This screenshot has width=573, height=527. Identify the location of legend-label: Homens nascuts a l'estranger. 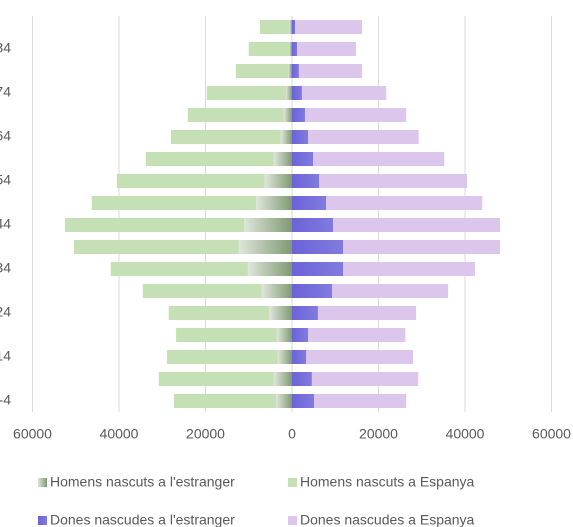
(142, 482).